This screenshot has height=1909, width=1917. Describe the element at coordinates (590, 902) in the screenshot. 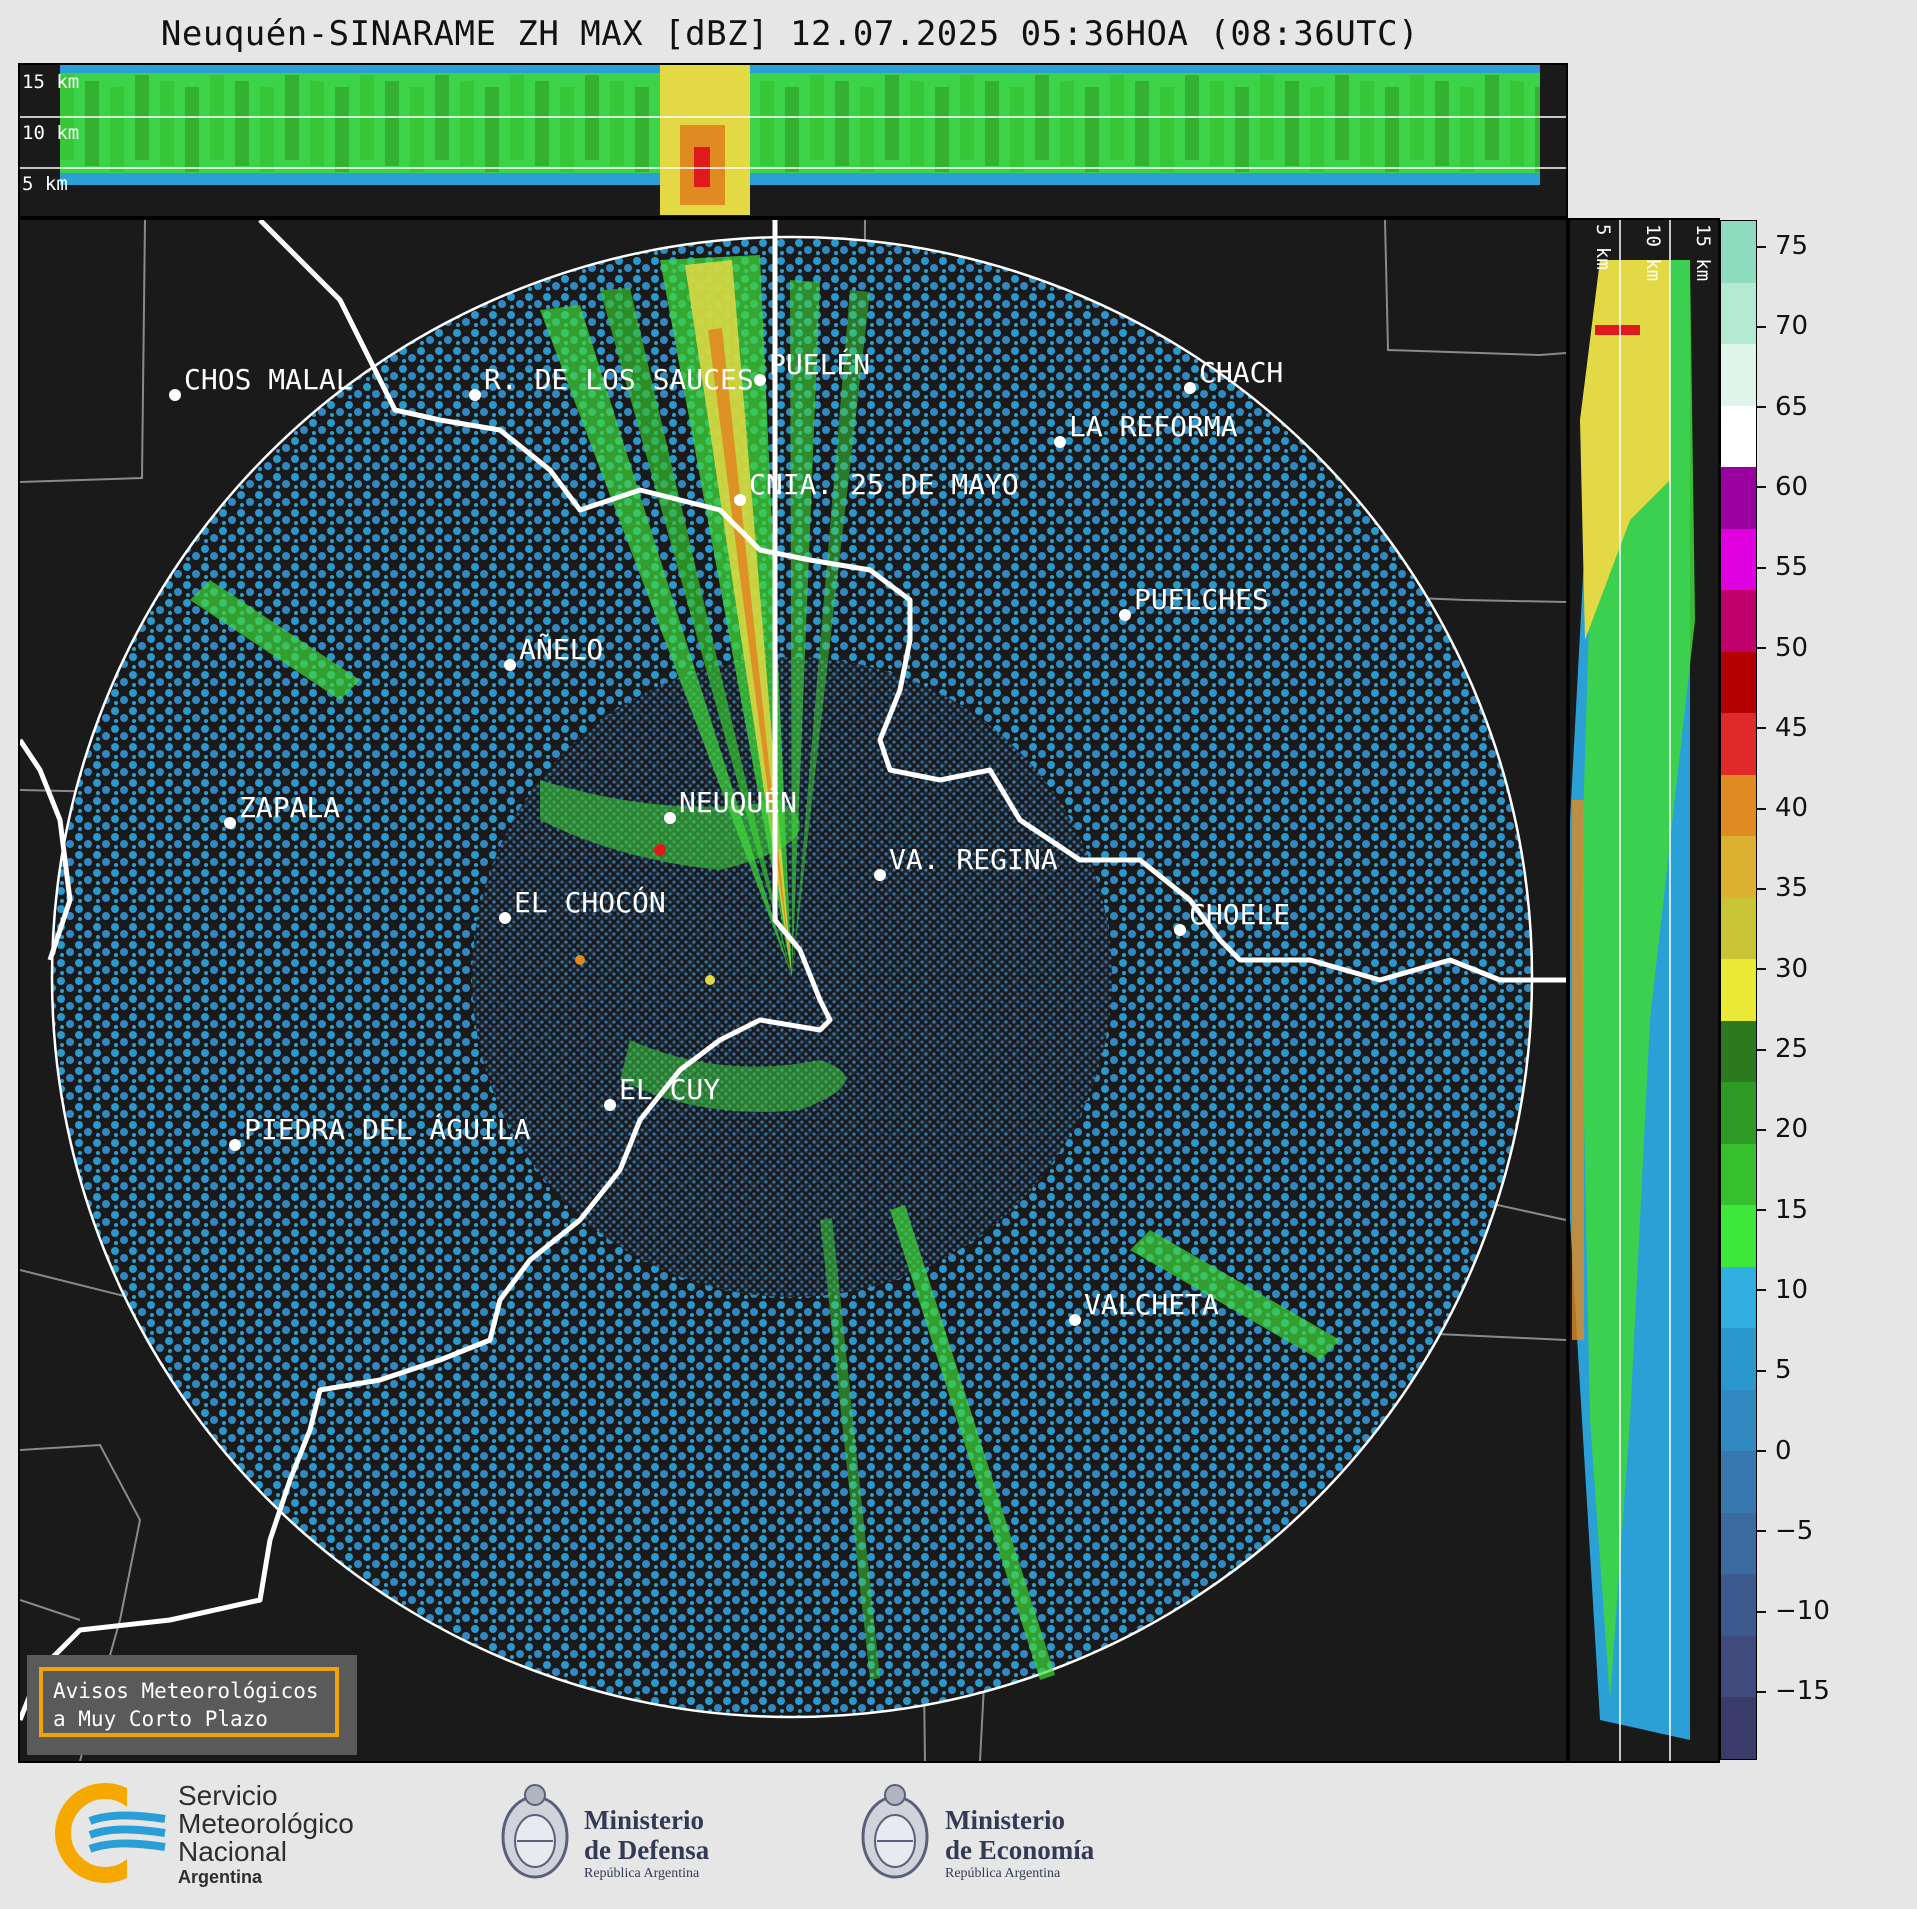

I see `city-label: EL CHOCÓN` at that location.